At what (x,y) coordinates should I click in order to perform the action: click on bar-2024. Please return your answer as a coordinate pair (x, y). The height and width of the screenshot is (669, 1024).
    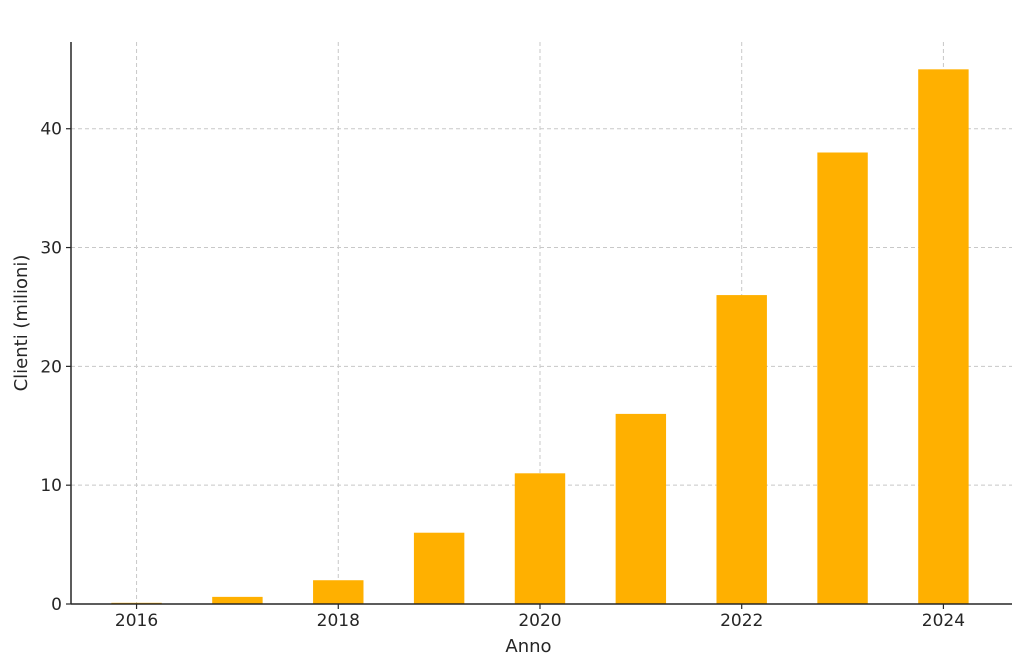
    Looking at the image, I should click on (943, 336).